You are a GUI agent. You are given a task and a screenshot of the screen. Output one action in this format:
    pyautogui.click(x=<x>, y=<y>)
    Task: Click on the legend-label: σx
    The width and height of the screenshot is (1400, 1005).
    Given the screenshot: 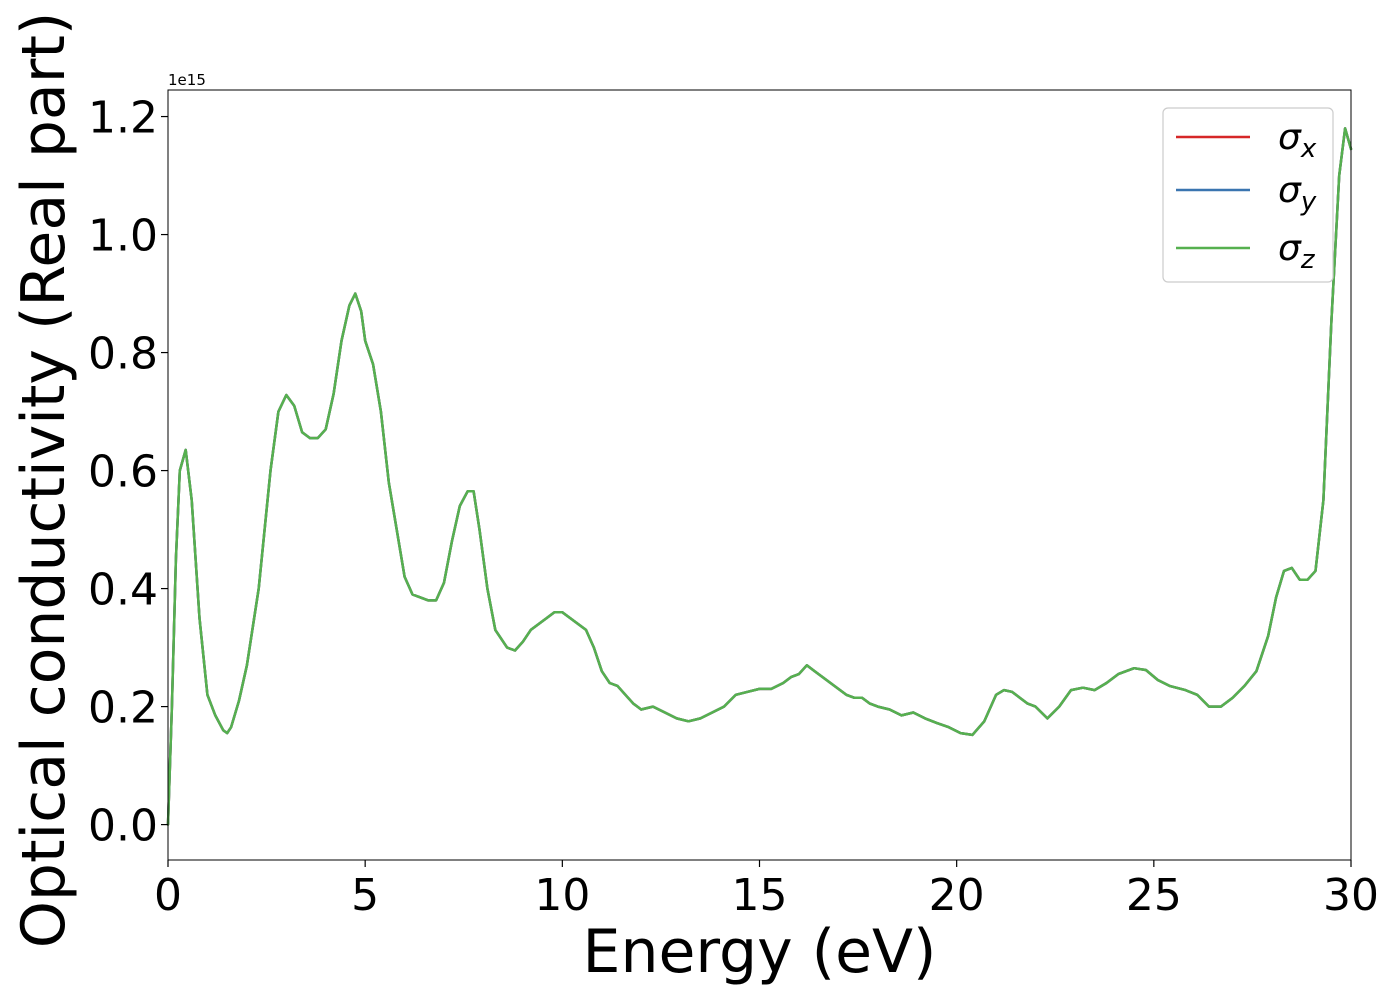 What is the action you would take?
    pyautogui.click(x=1297, y=140)
    